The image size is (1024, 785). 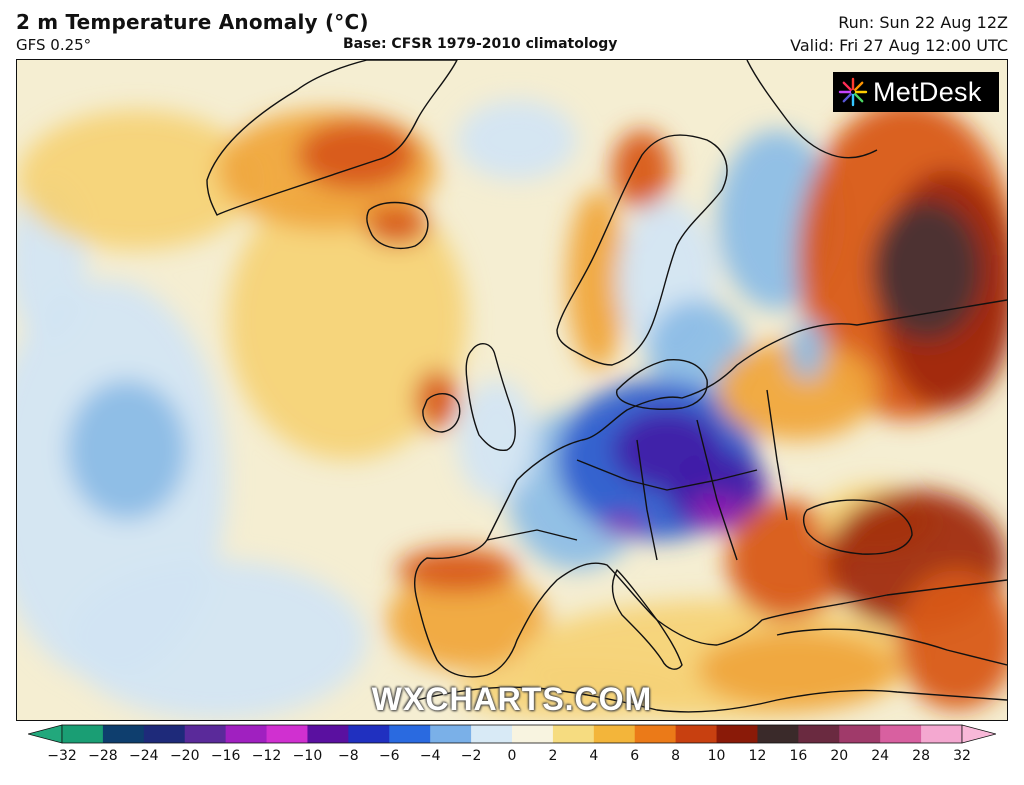 I want to click on colorbar-tick-label: 10, so click(x=716, y=756).